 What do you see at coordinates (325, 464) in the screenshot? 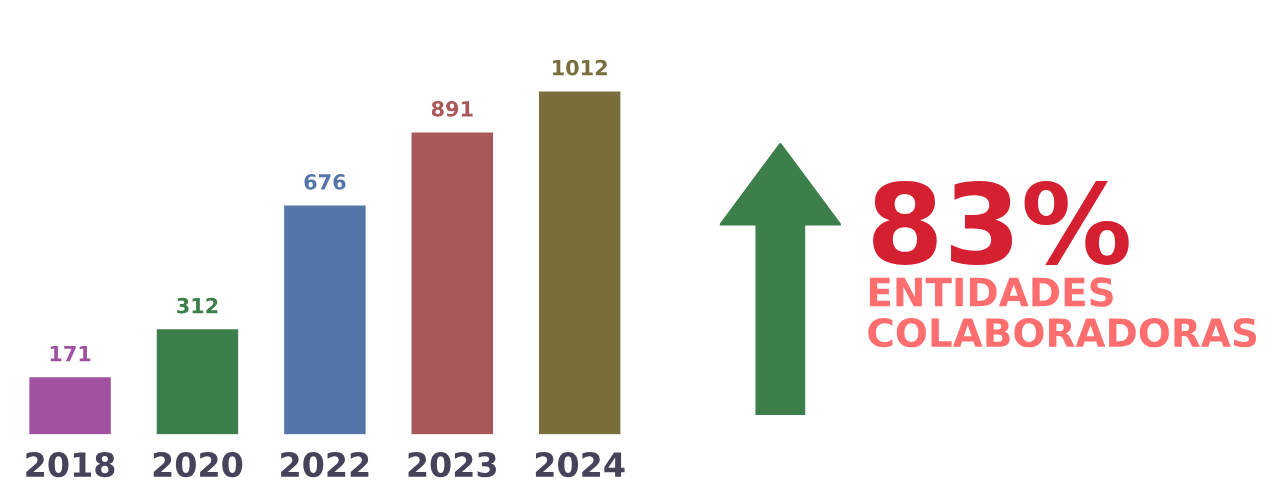
I see `x-tick-label: 2022` at bounding box center [325, 464].